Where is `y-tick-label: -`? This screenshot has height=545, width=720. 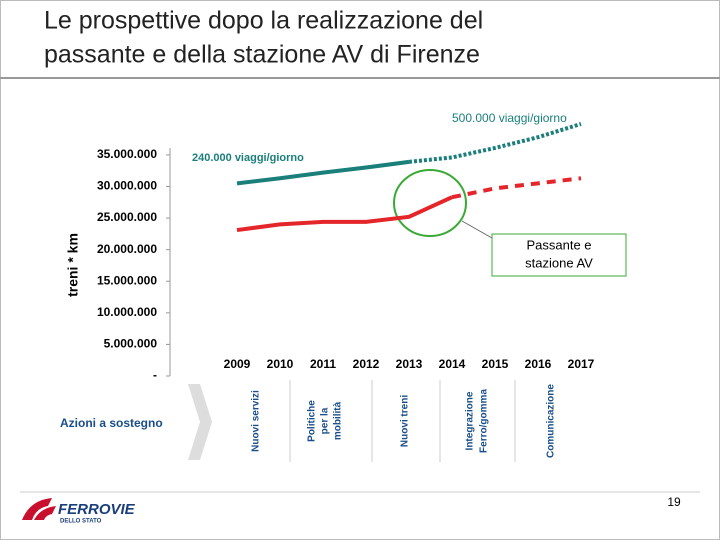
y-tick-label: - is located at coordinates (155, 375).